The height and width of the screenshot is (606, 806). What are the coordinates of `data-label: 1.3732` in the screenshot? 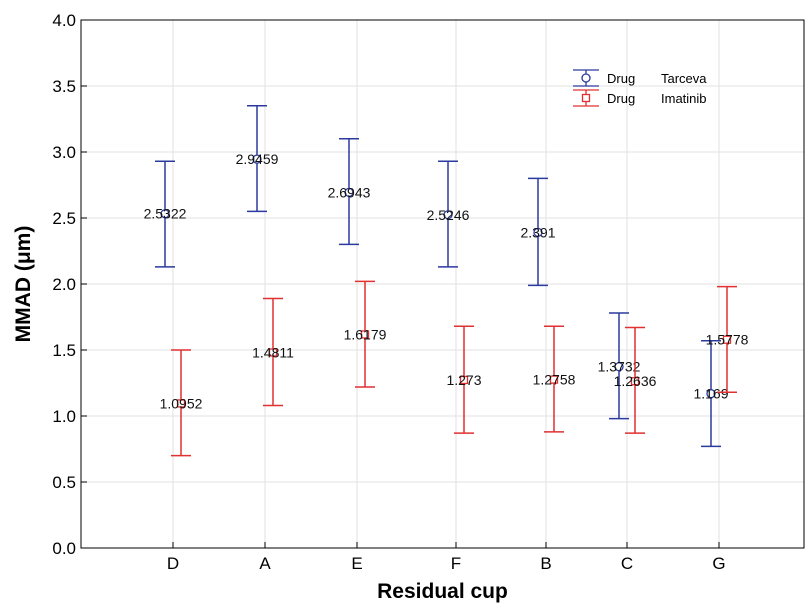 It's located at (619, 367).